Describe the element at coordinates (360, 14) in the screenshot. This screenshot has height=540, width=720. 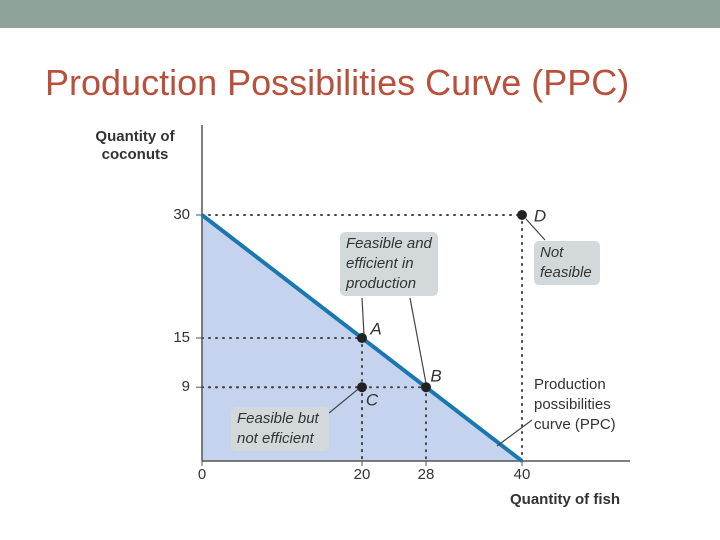
I see `header-band` at that location.